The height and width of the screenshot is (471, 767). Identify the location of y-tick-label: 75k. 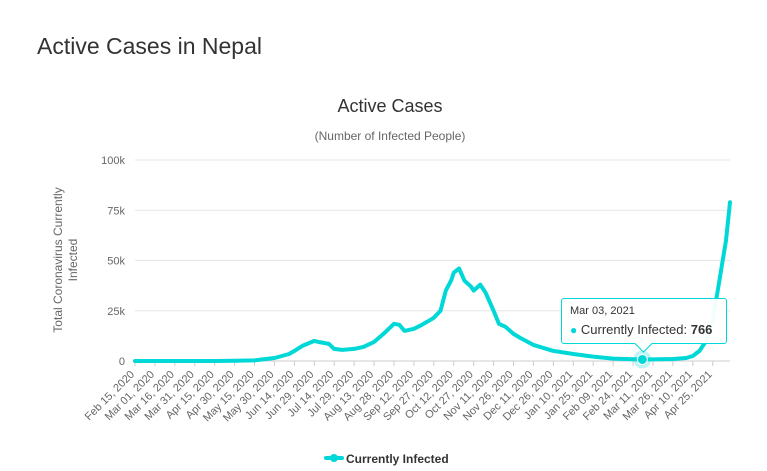
(116, 211).